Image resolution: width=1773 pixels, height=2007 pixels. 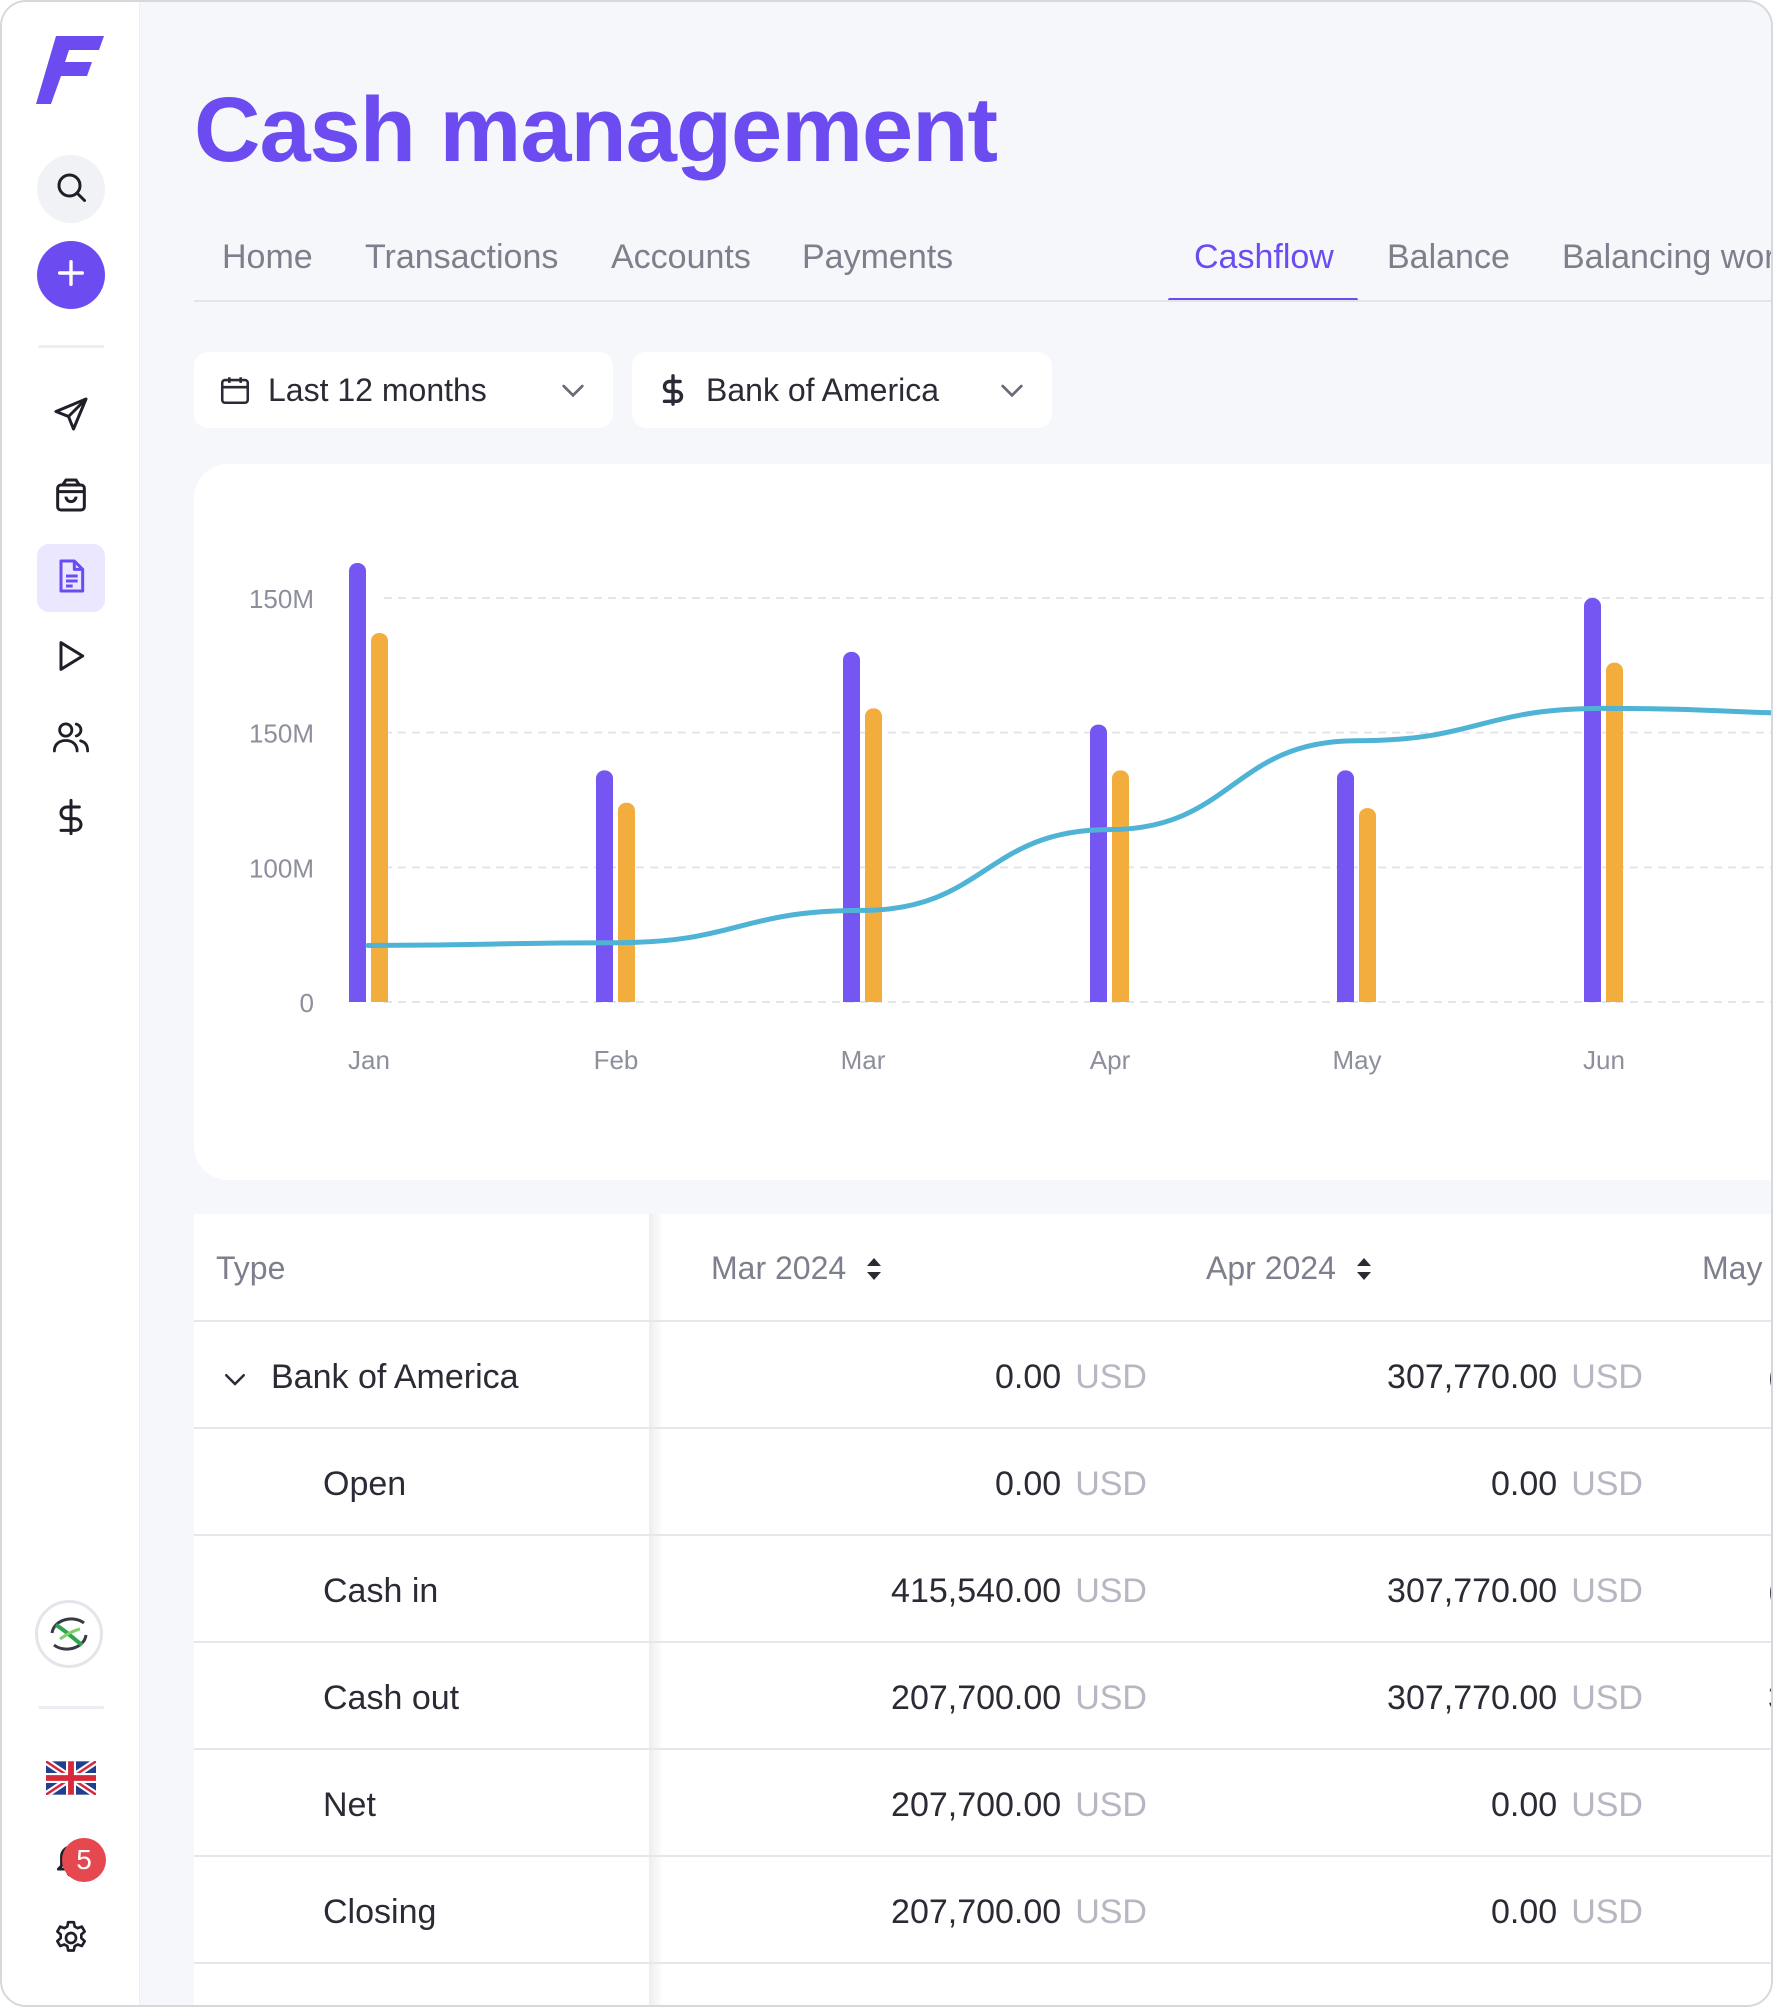 I want to click on send-icon, so click(x=71, y=416).